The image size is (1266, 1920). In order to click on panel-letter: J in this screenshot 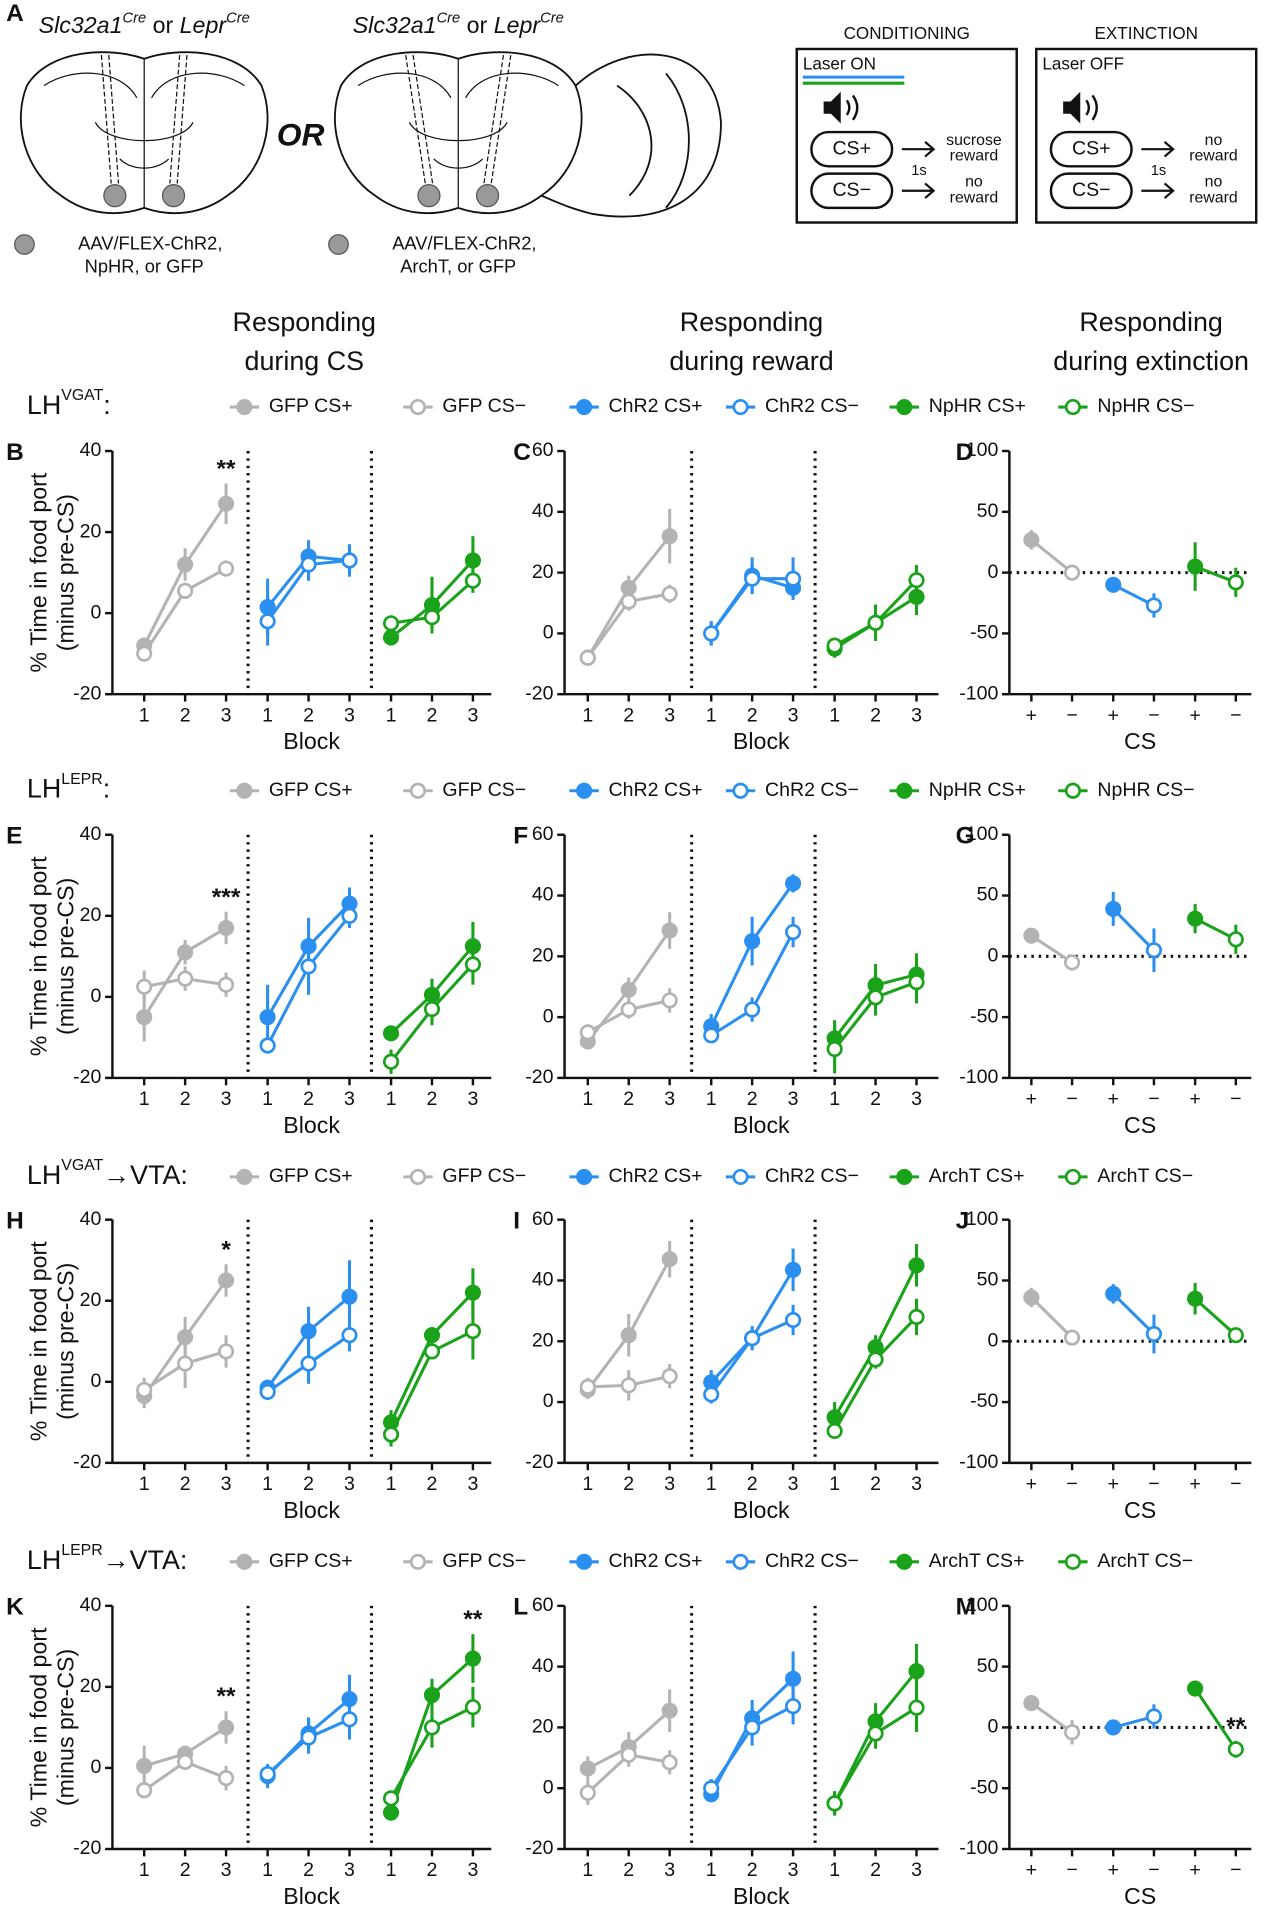, I will do `click(963, 1221)`.